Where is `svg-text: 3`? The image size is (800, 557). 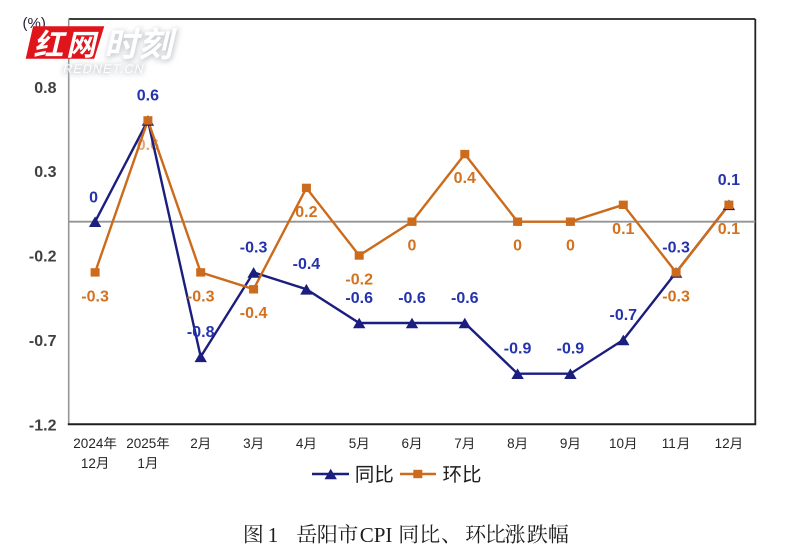
svg-text: 3 is located at coordinates (247, 443).